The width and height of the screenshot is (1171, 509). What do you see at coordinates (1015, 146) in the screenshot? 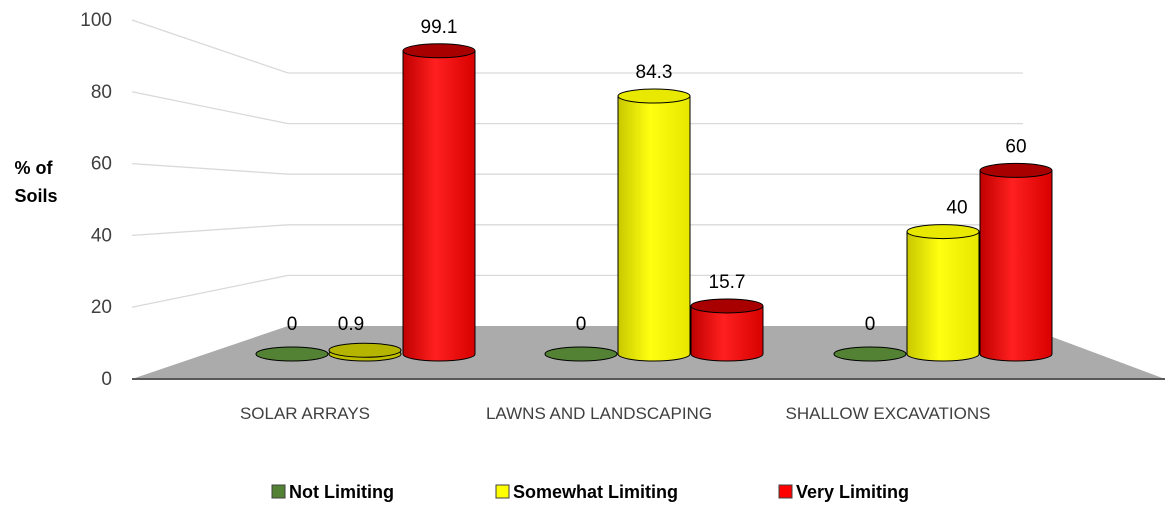
I see `data-label: 60` at bounding box center [1015, 146].